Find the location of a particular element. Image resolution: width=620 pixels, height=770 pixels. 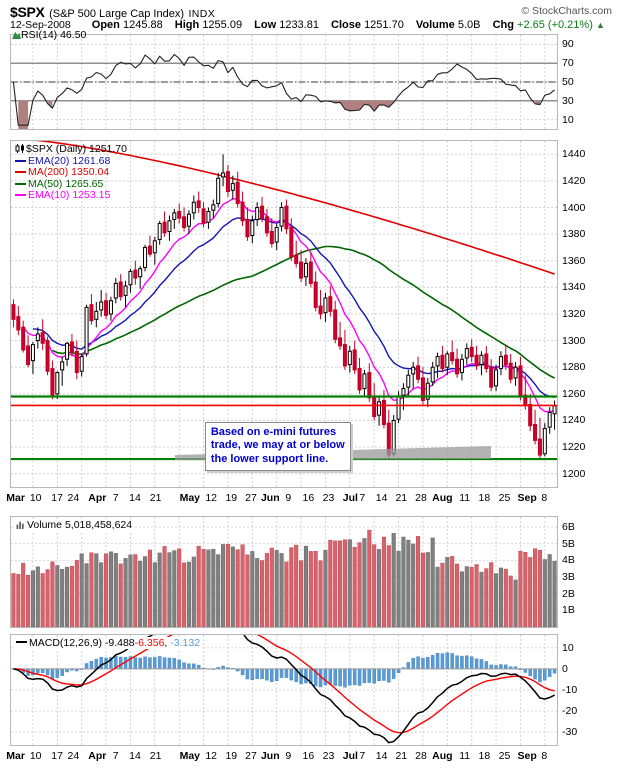

date-tick: Aug is located at coordinates (442, 498).